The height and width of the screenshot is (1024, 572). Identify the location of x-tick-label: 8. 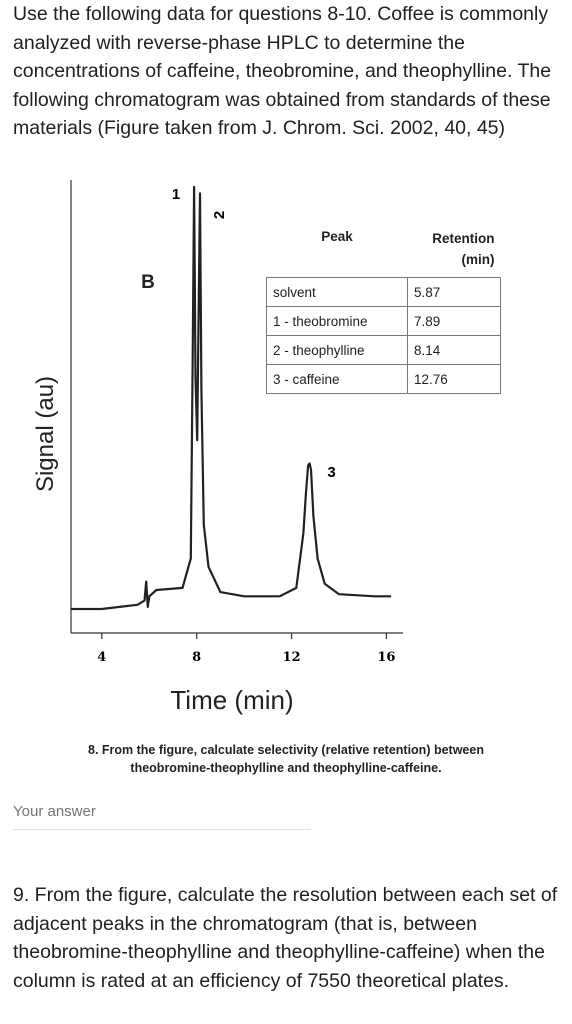
(196, 657).